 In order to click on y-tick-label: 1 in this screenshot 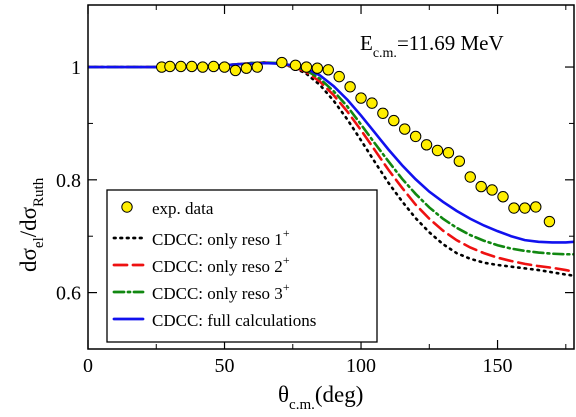, I will do `click(76, 68)`.